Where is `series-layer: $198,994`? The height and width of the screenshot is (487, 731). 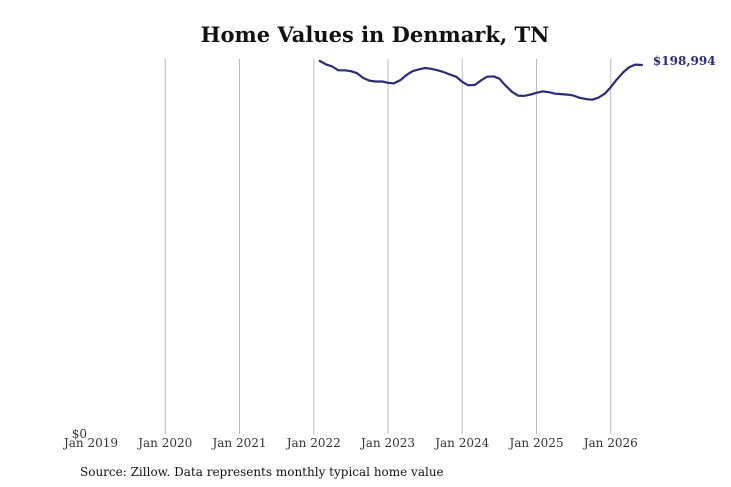
series-layer: $198,994 is located at coordinates (517, 77).